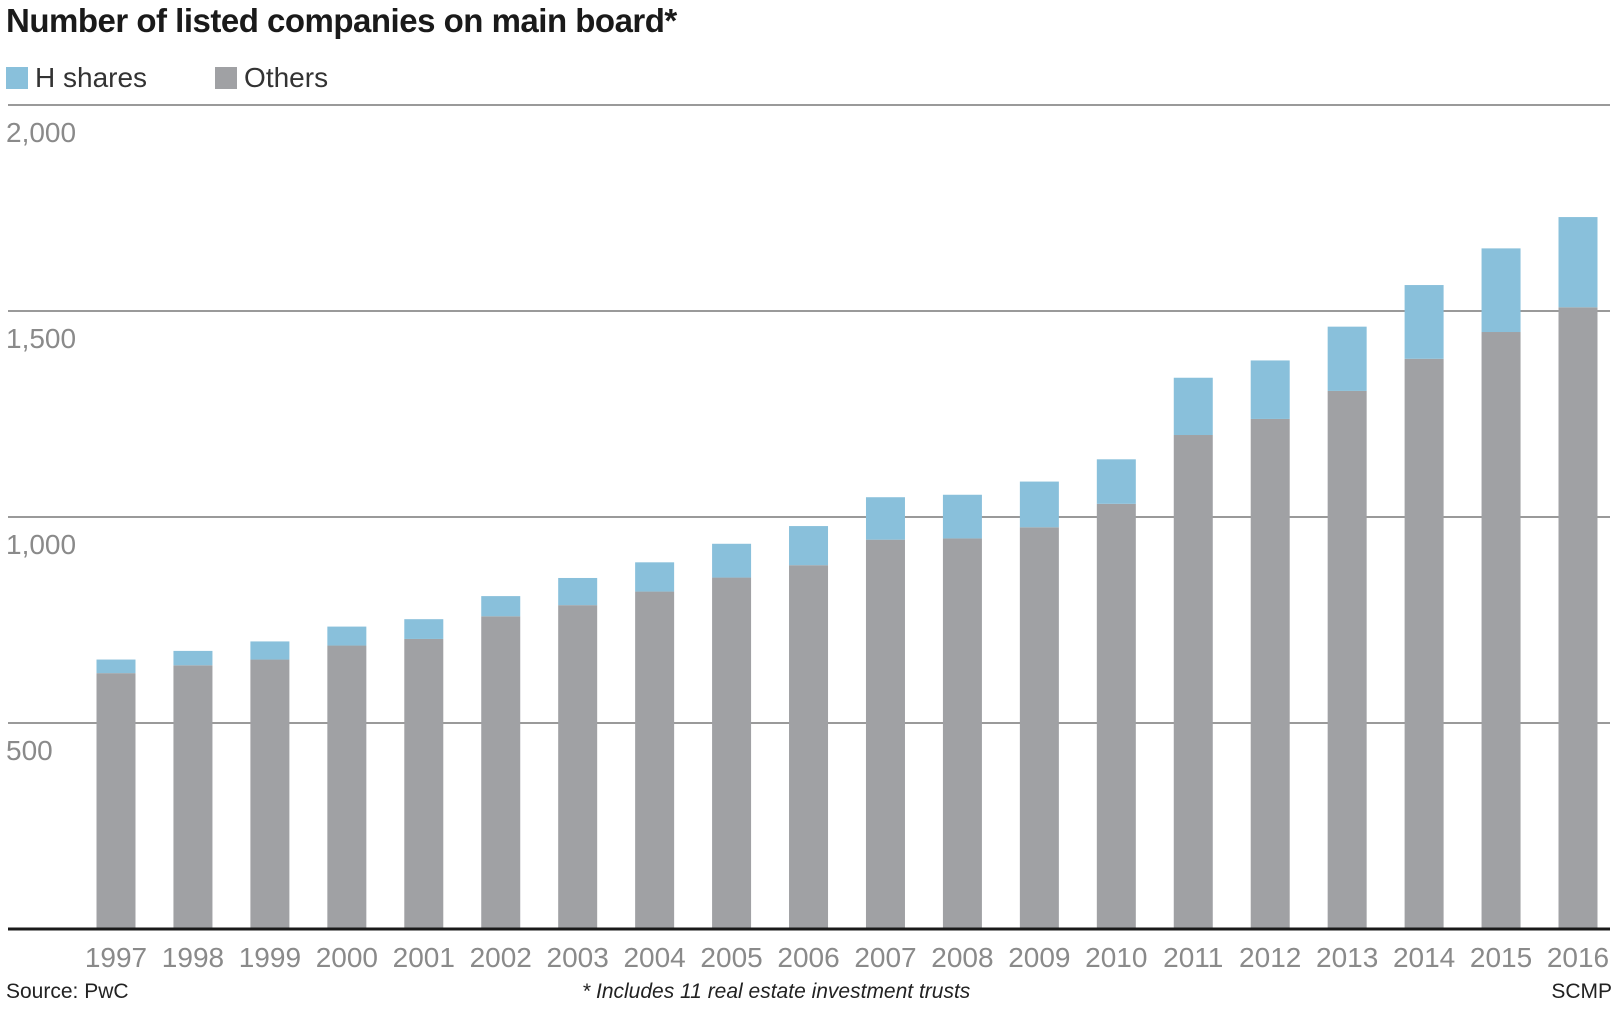 The width and height of the screenshot is (1618, 1010). I want to click on x-tick-label-2003: 2003, so click(578, 957).